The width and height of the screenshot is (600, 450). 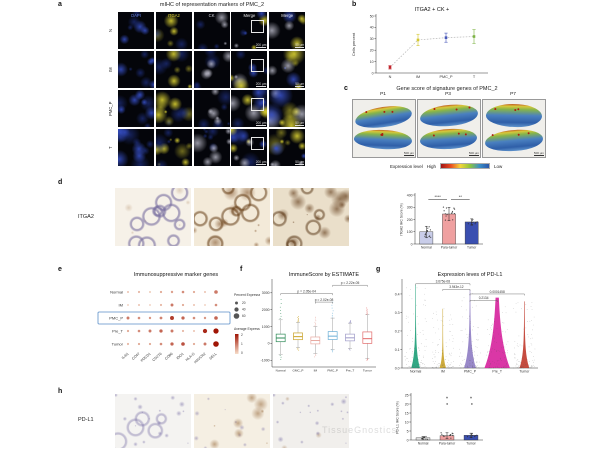 What do you see at coordinates (410, 232) in the screenshot?
I see `svg-text: 100` at bounding box center [410, 232].